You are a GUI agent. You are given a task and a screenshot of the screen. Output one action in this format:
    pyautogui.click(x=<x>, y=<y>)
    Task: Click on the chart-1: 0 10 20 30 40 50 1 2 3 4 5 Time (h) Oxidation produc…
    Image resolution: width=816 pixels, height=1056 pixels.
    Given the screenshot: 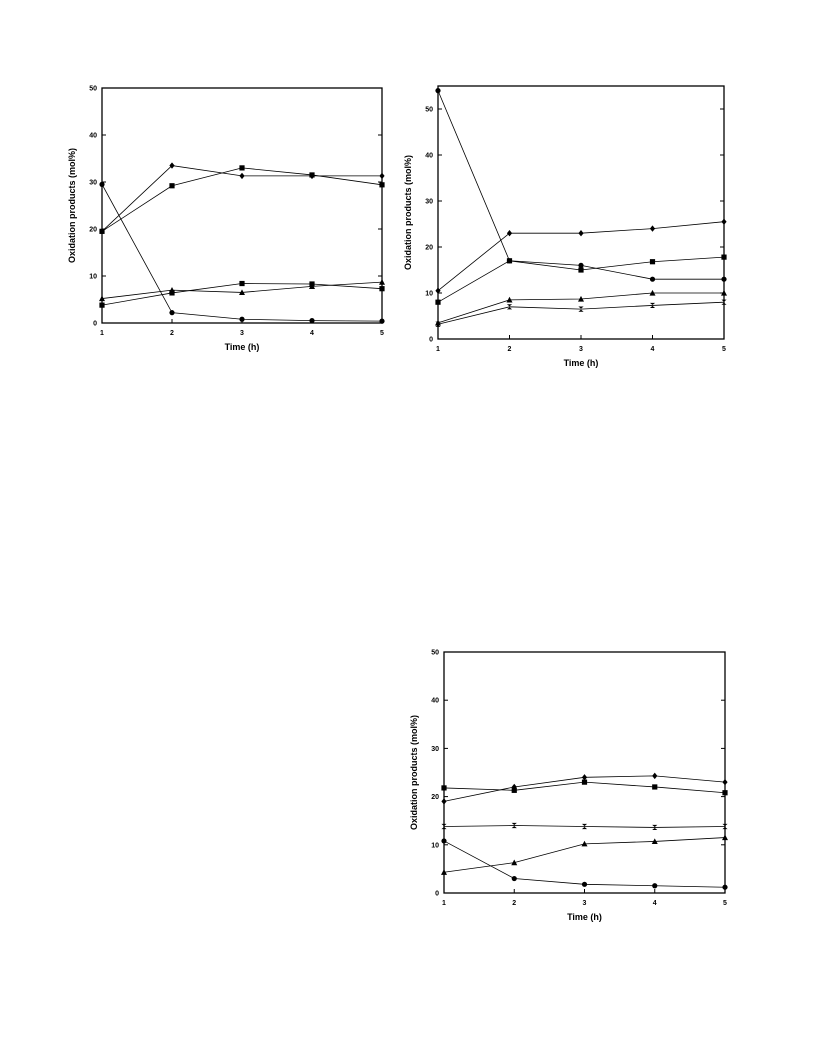 What is the action you would take?
    pyautogui.click(x=226, y=219)
    